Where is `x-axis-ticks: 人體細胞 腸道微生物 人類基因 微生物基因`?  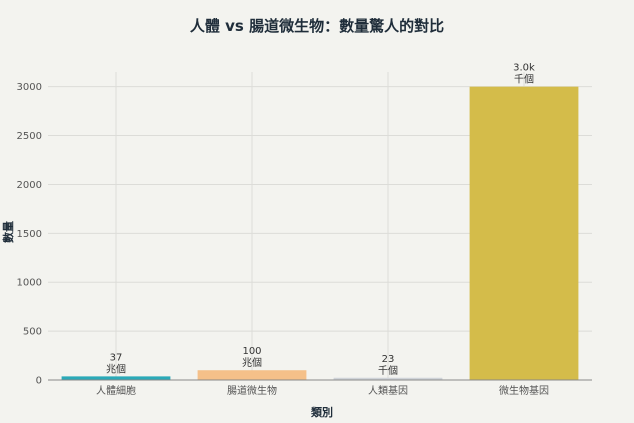 x-axis-ticks: 人體細胞 腸道微生物 人類基因 微生物基因 is located at coordinates (322, 390).